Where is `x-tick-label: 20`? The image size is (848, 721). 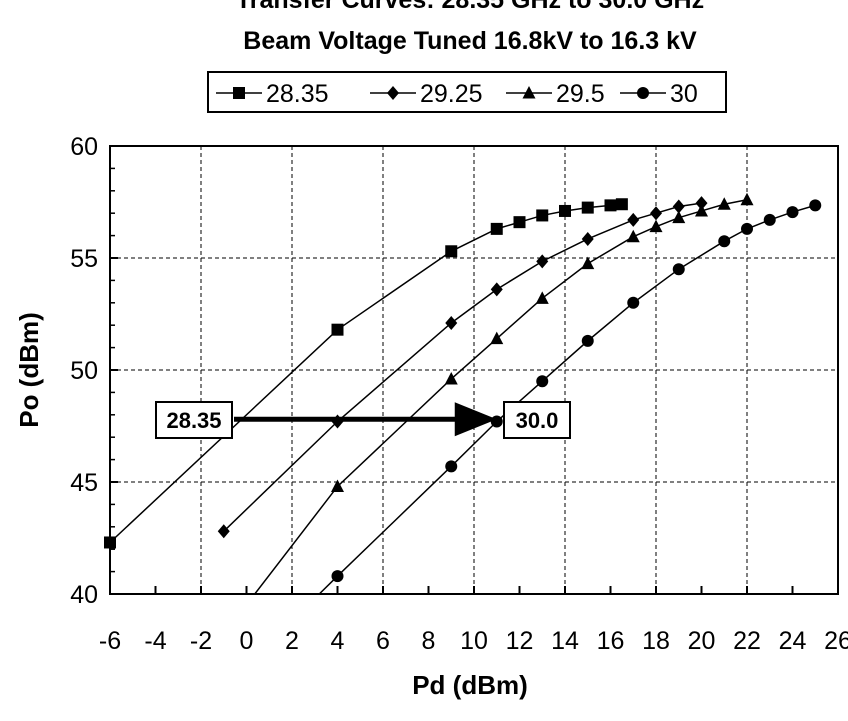 x-tick-label: 20 is located at coordinates (702, 641).